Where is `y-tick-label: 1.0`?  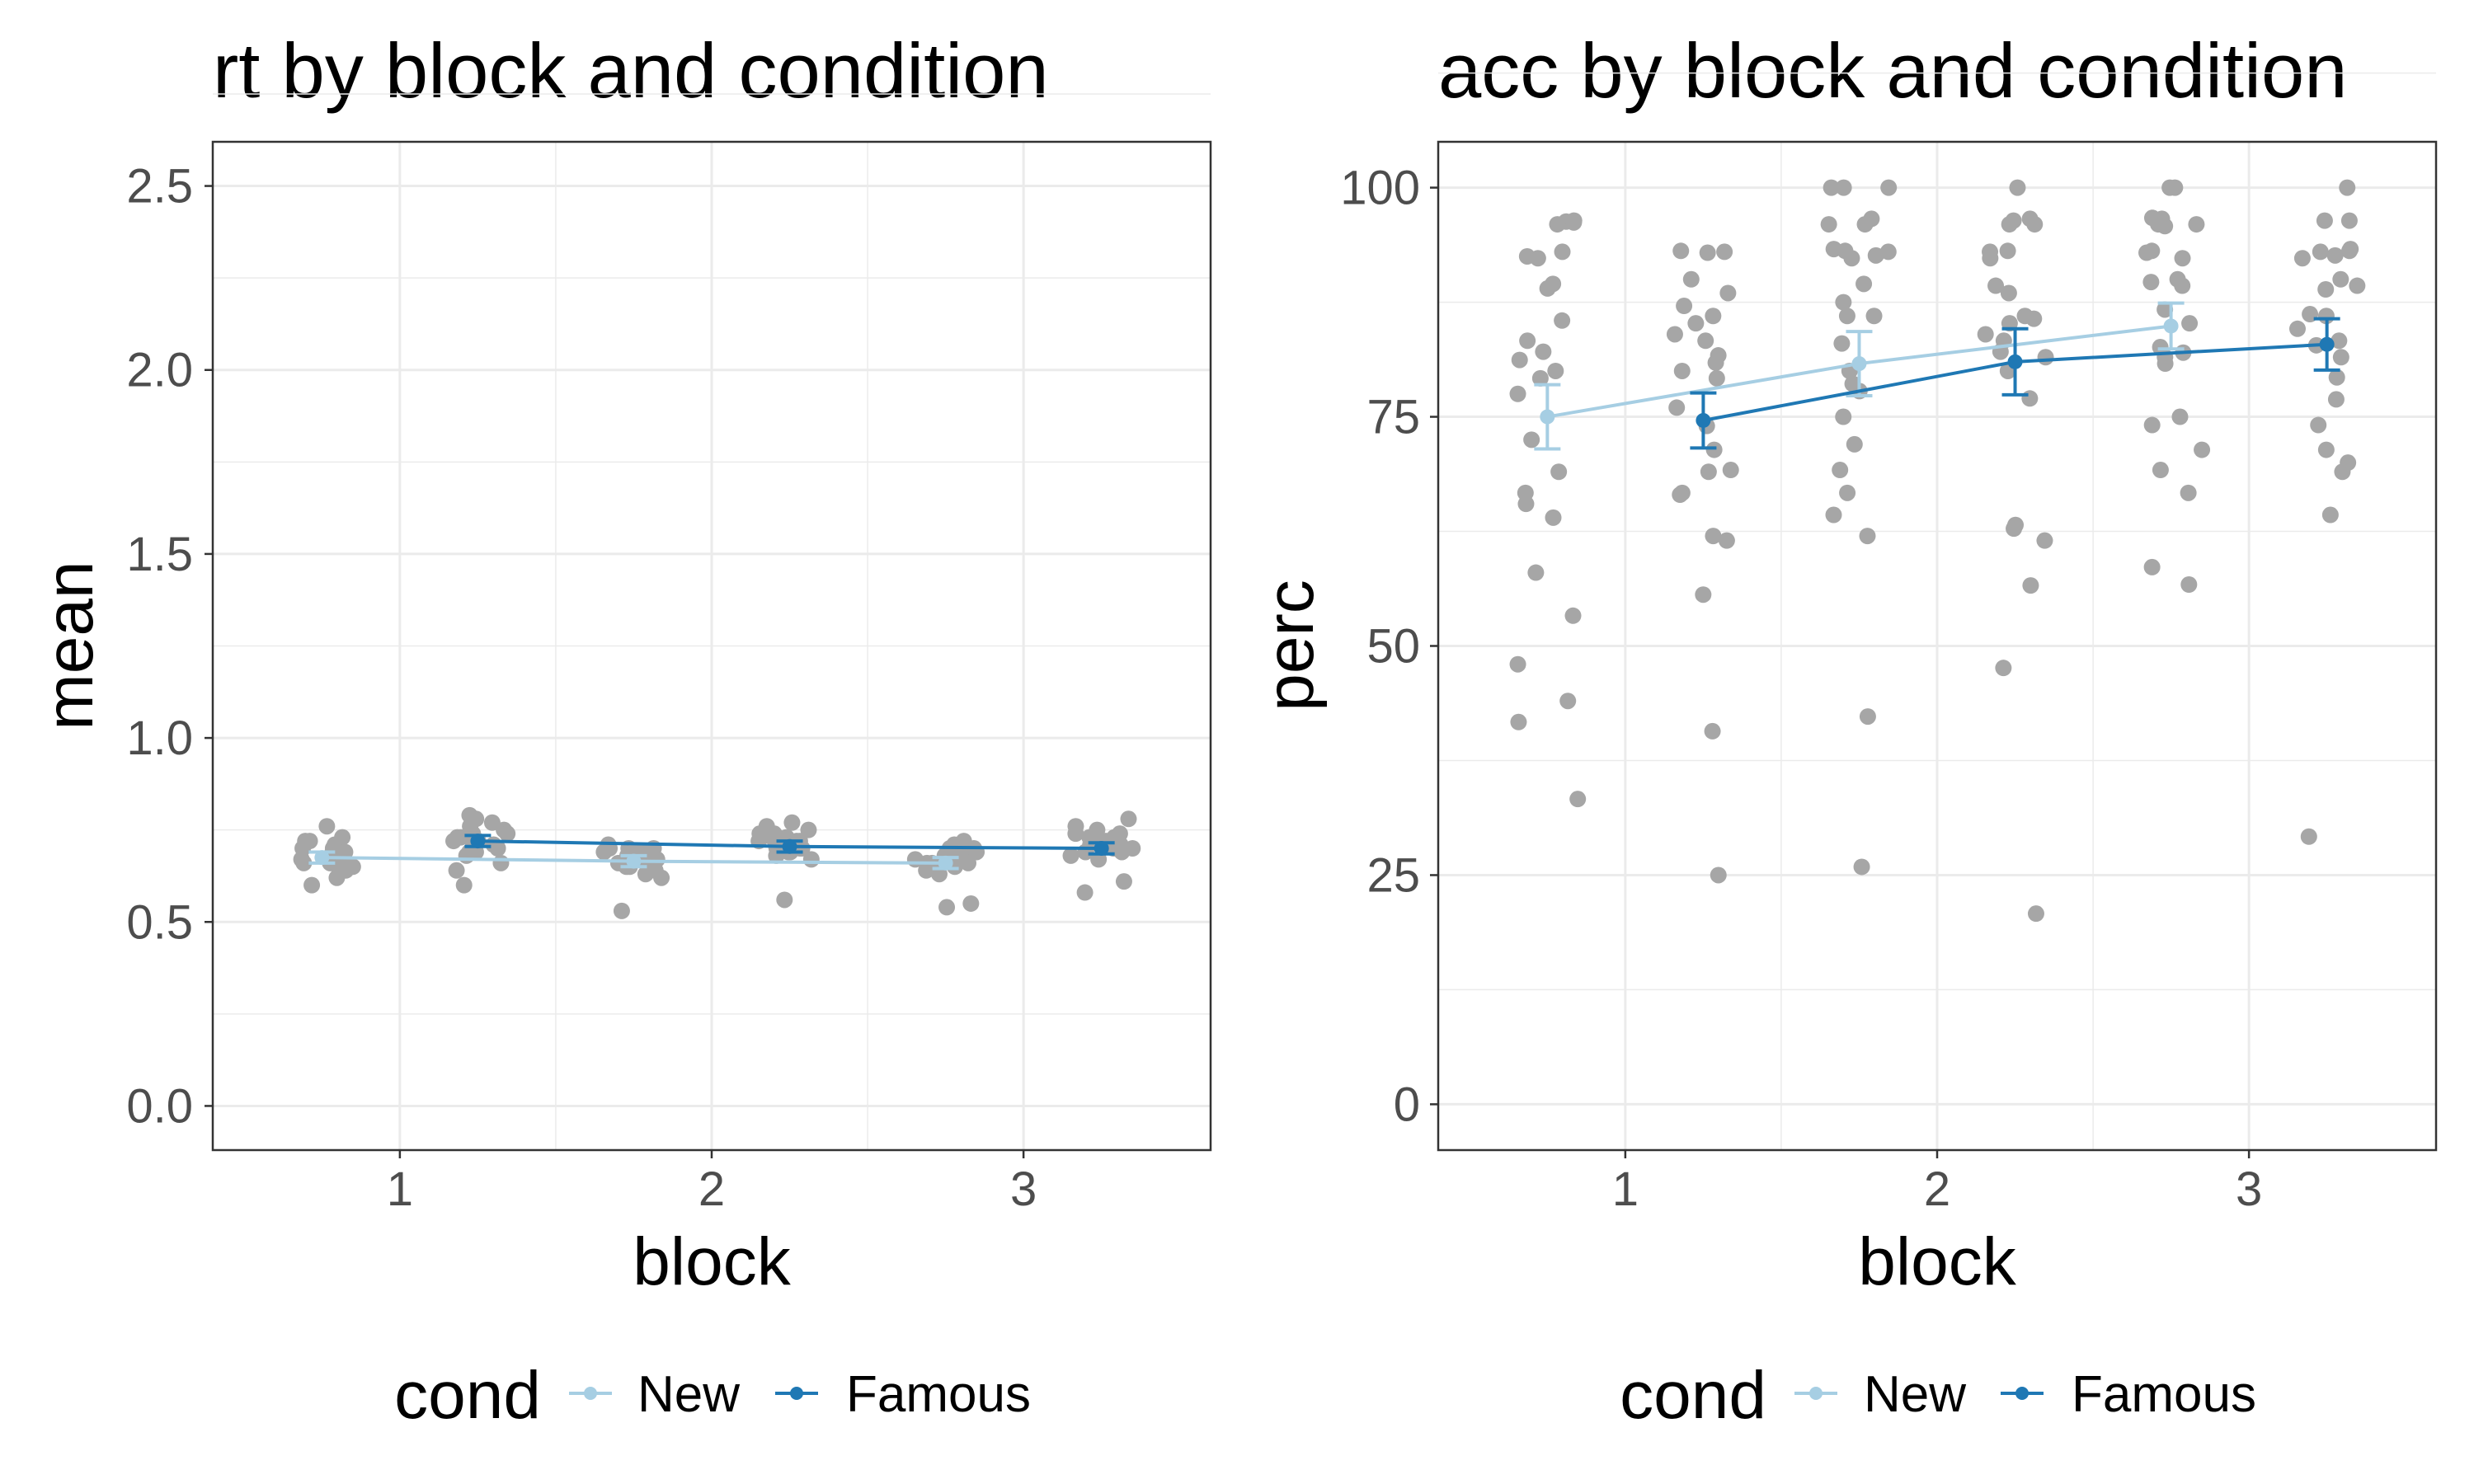
y-tick-label: 1.0 is located at coordinates (159, 738).